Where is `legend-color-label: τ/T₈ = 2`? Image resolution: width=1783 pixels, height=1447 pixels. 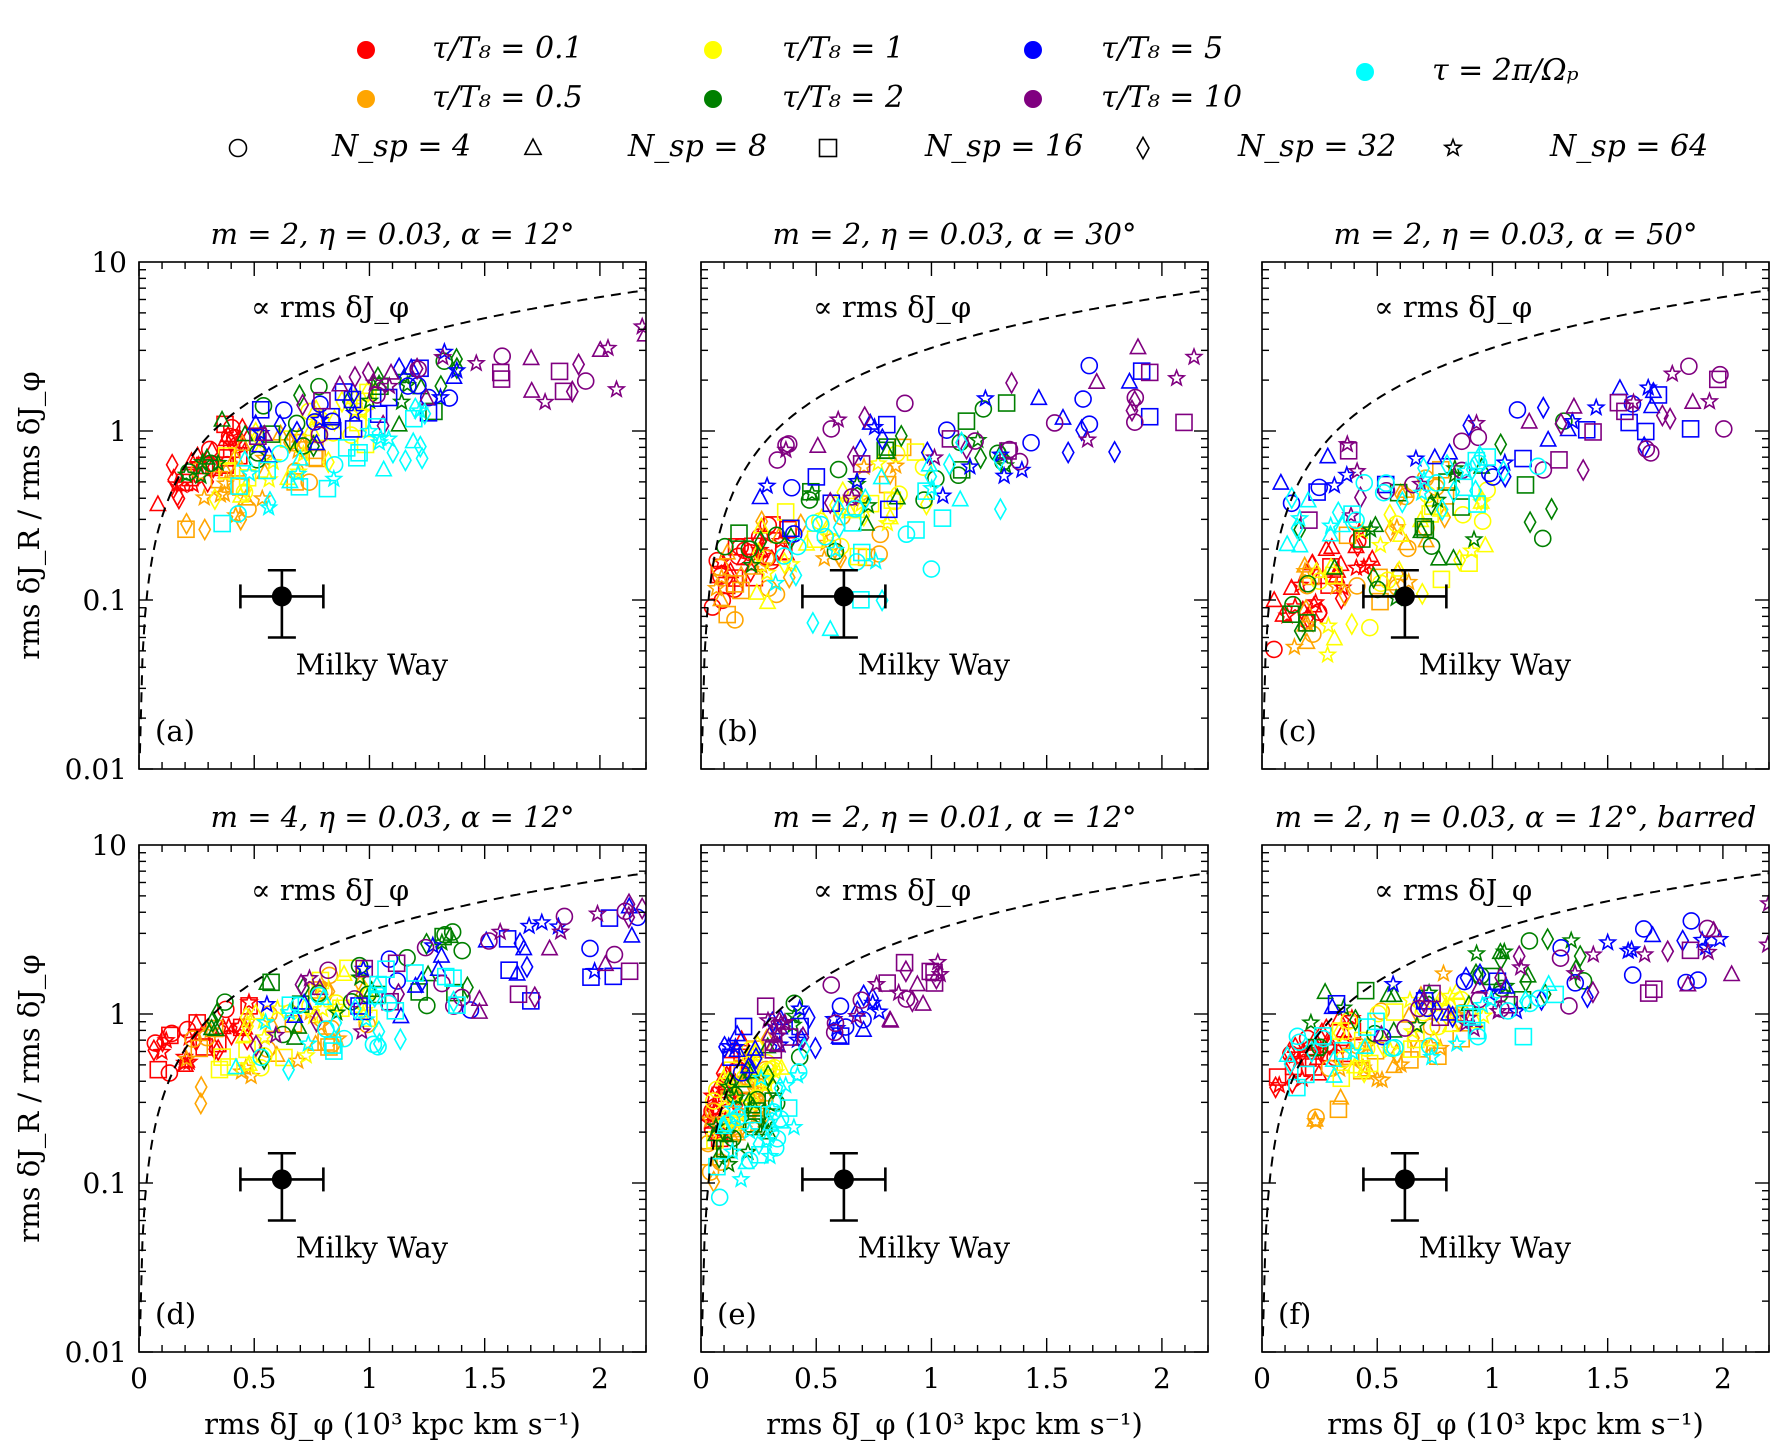 legend-color-label: τ/T₈ = 2 is located at coordinates (843, 97).